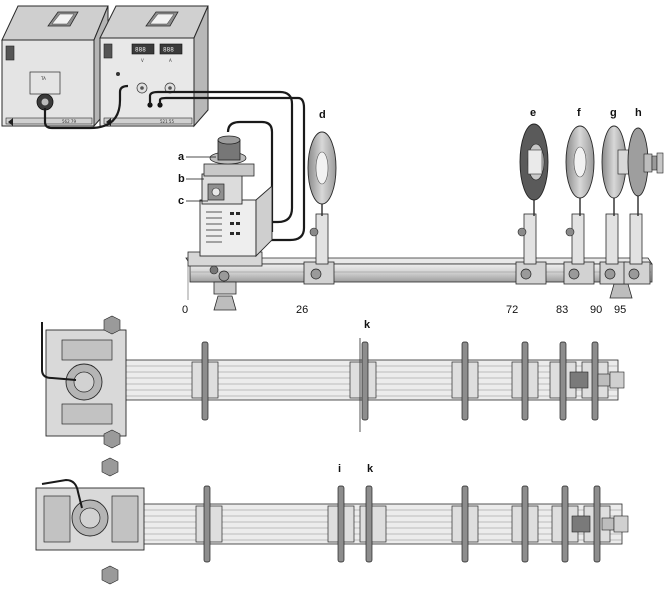  Describe the element at coordinates (410, 157) in the screenshot. I see `component-labels: a b c d e f g h` at that location.